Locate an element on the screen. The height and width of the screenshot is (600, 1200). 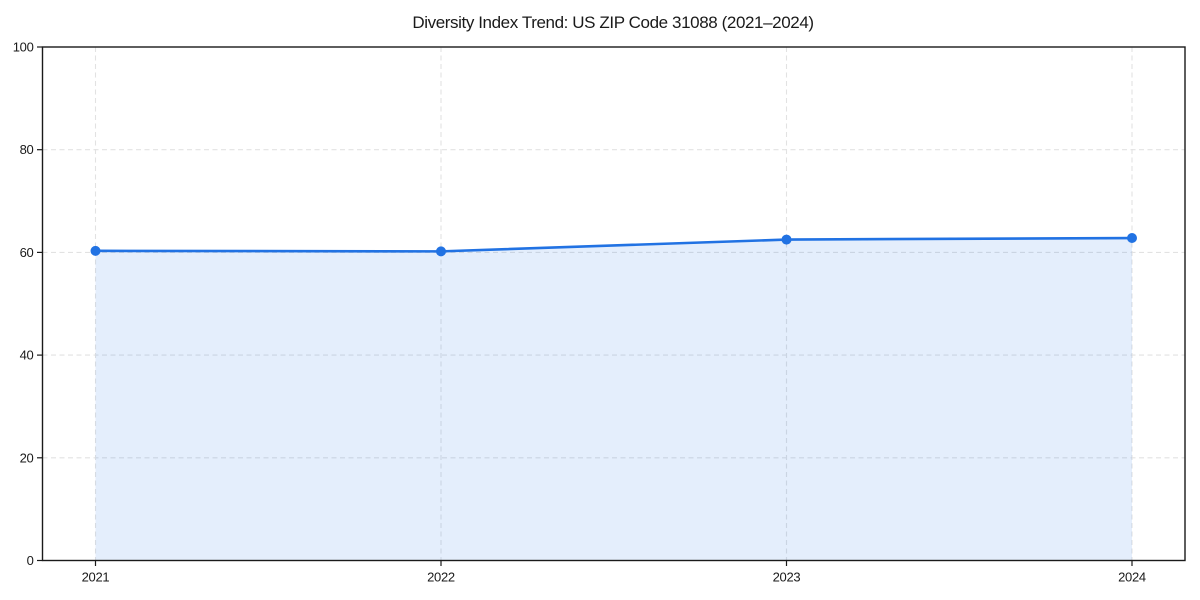
line-layer is located at coordinates (614, 244).